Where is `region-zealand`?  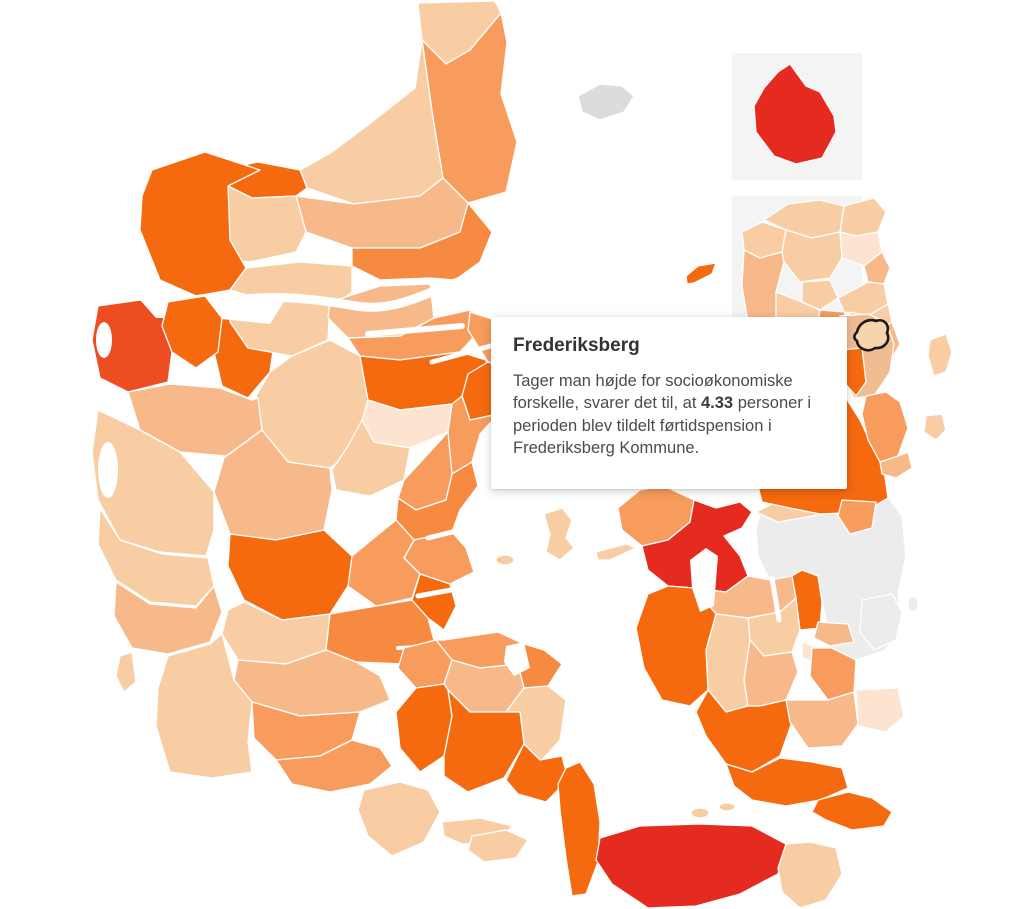 region-zealand is located at coordinates (768, 657).